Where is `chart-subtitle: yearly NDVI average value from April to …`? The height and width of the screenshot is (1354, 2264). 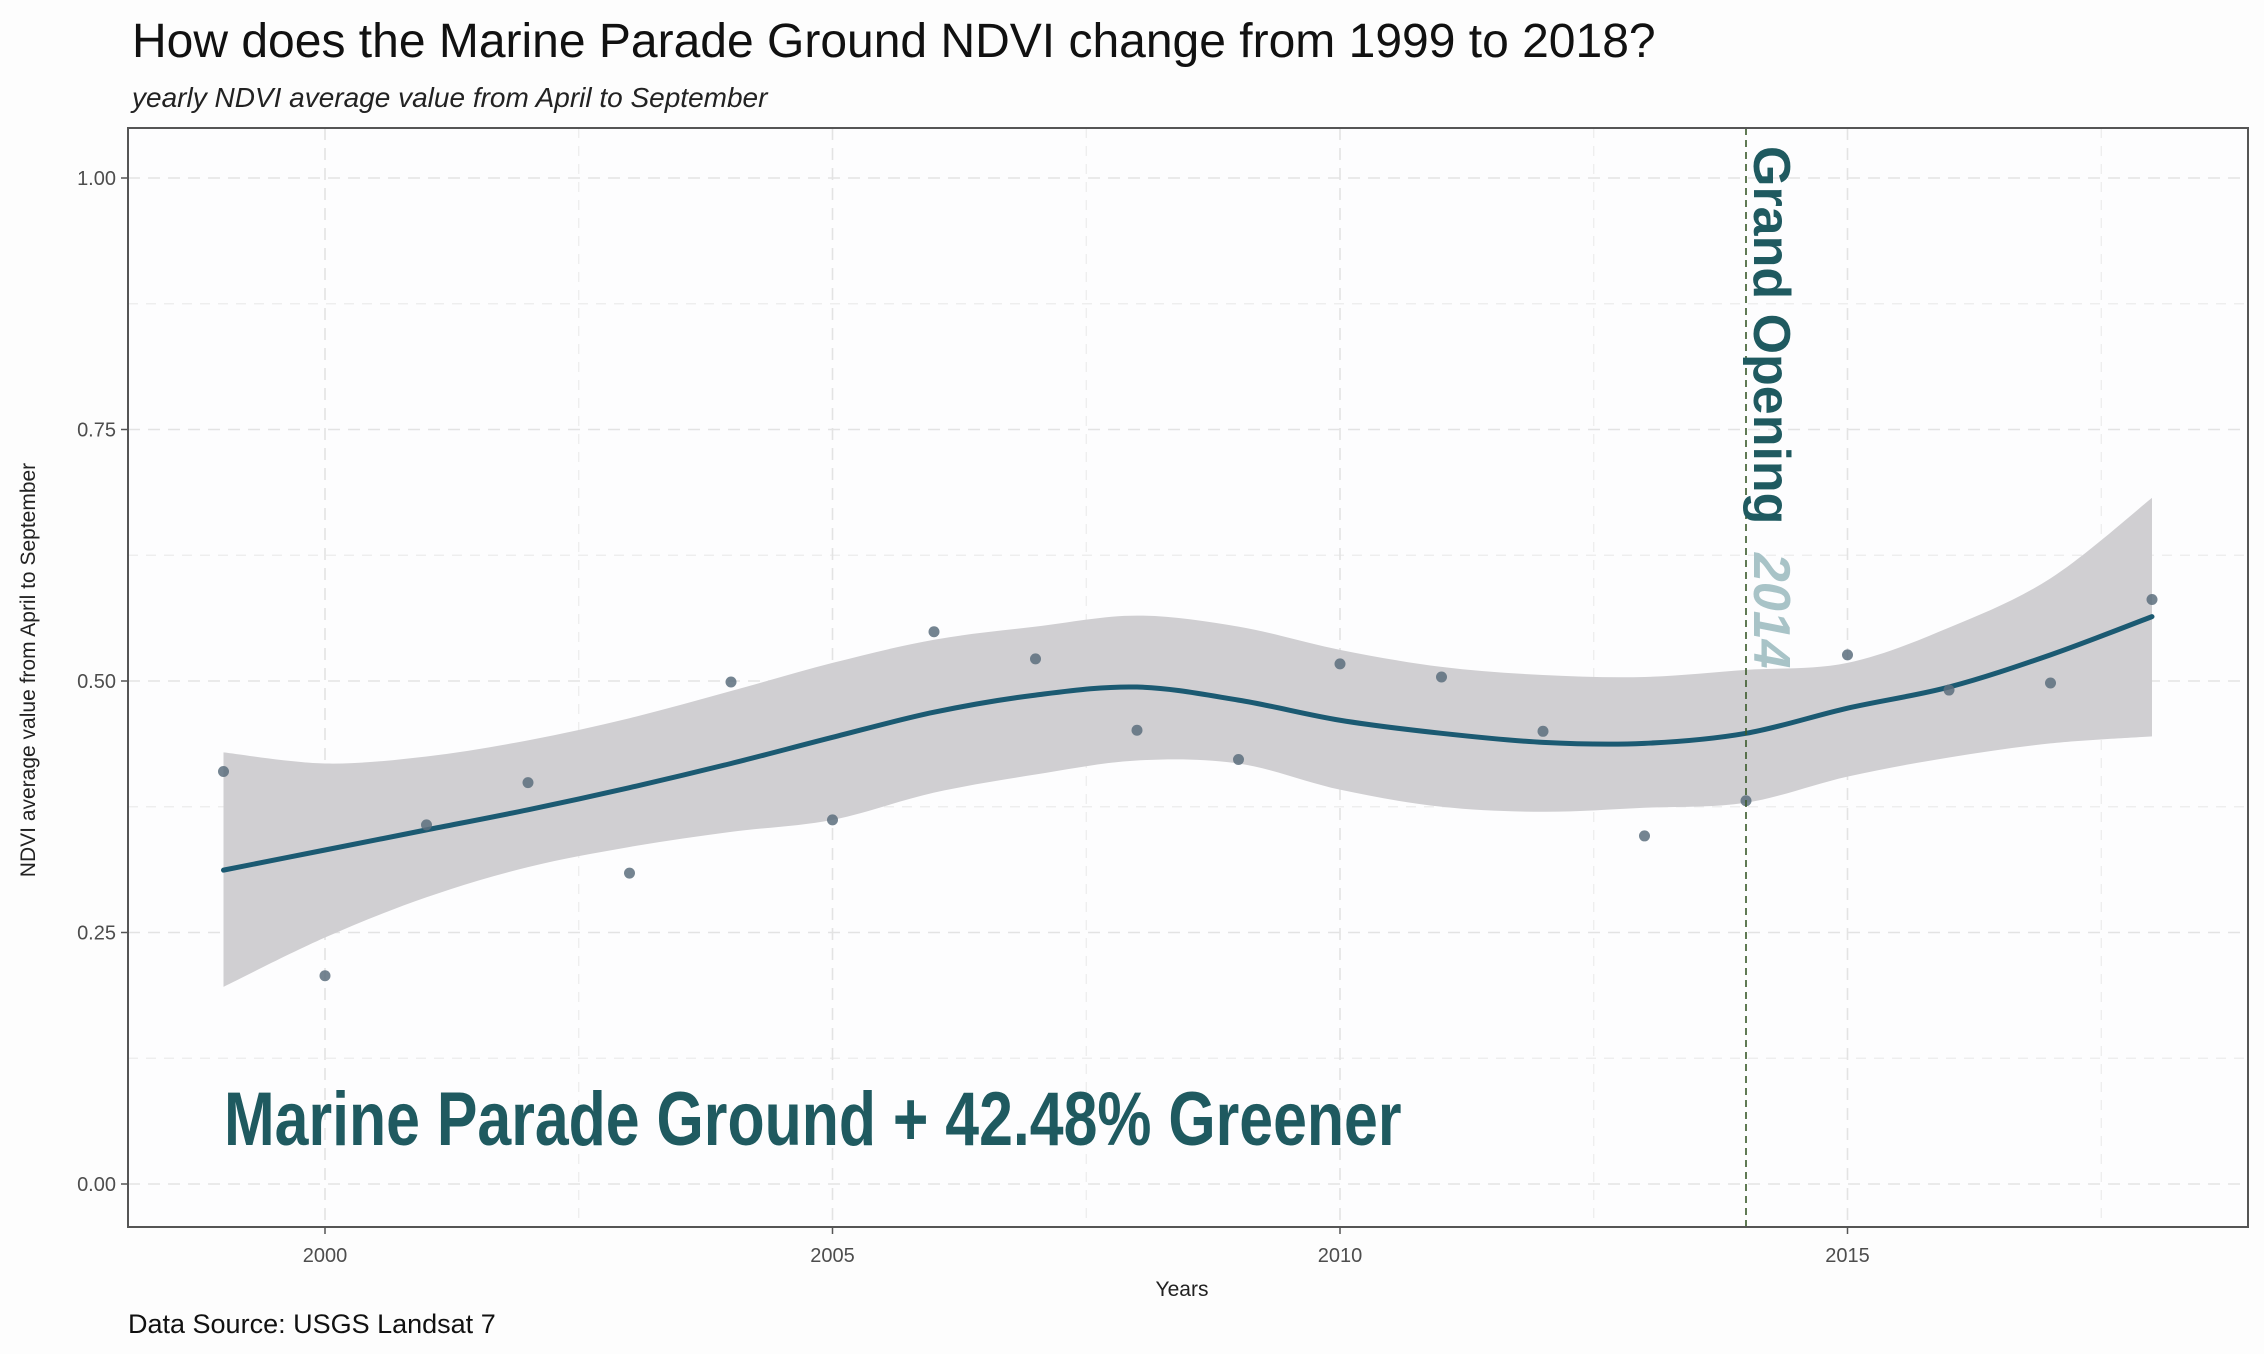 chart-subtitle: yearly NDVI average value from April to … is located at coordinates (449, 97).